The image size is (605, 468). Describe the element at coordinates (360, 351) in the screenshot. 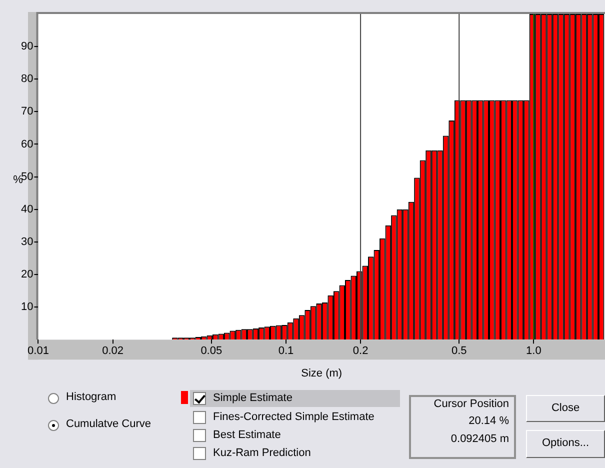

I see `x-tick-label: 0.2` at that location.